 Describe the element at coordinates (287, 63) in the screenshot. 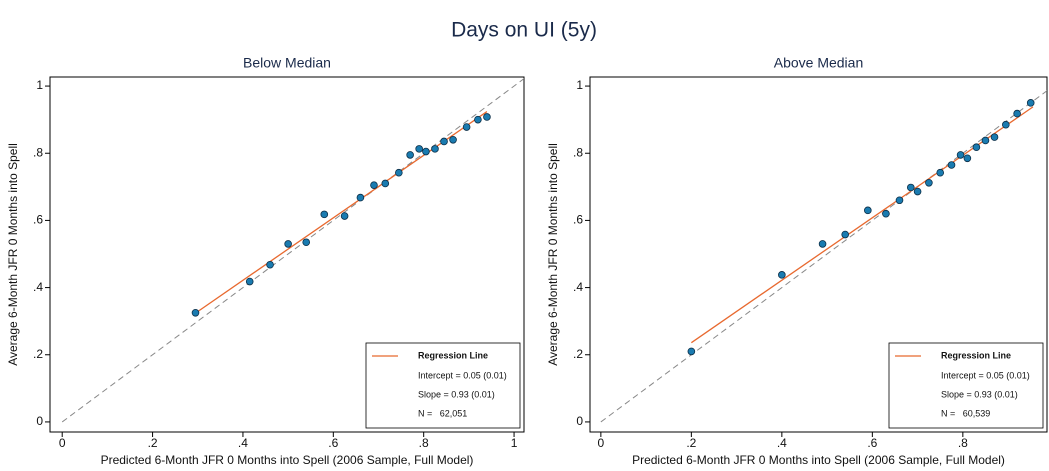

I see `panel-title: Below Median` at that location.